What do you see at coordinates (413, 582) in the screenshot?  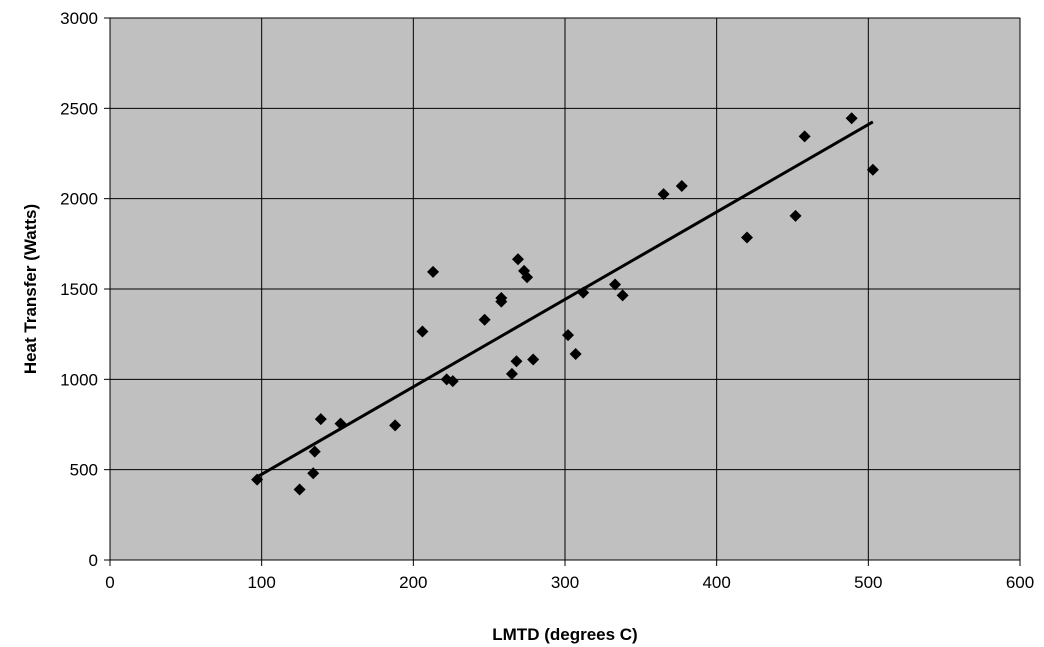 I see `x-tick-label: 200` at bounding box center [413, 582].